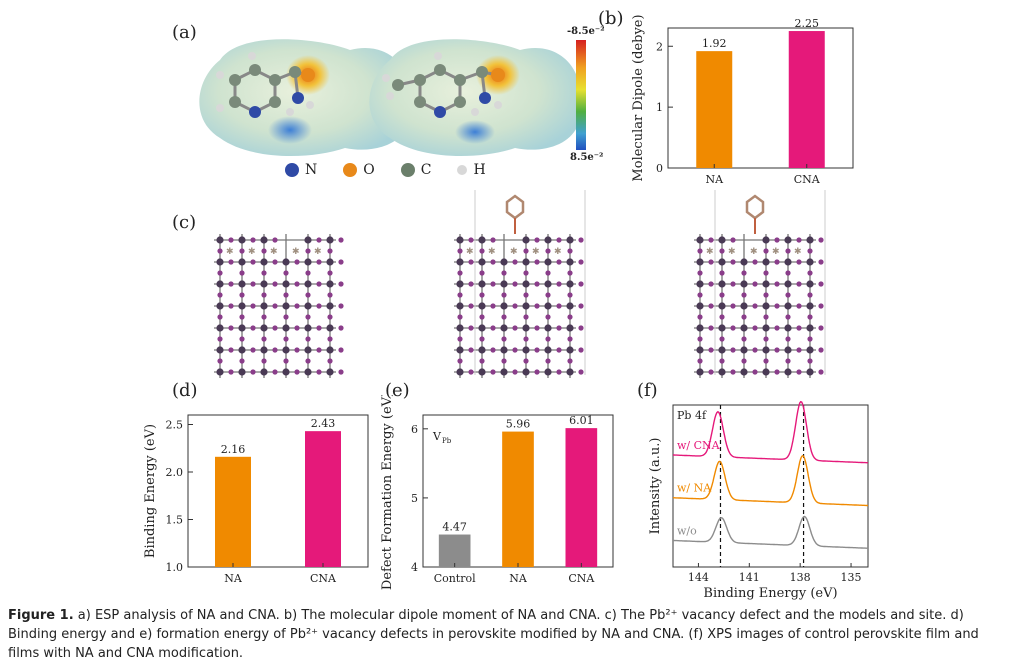 The height and width of the screenshot is (669, 1011). I want to click on y-tick-label: 5, so click(414, 498).